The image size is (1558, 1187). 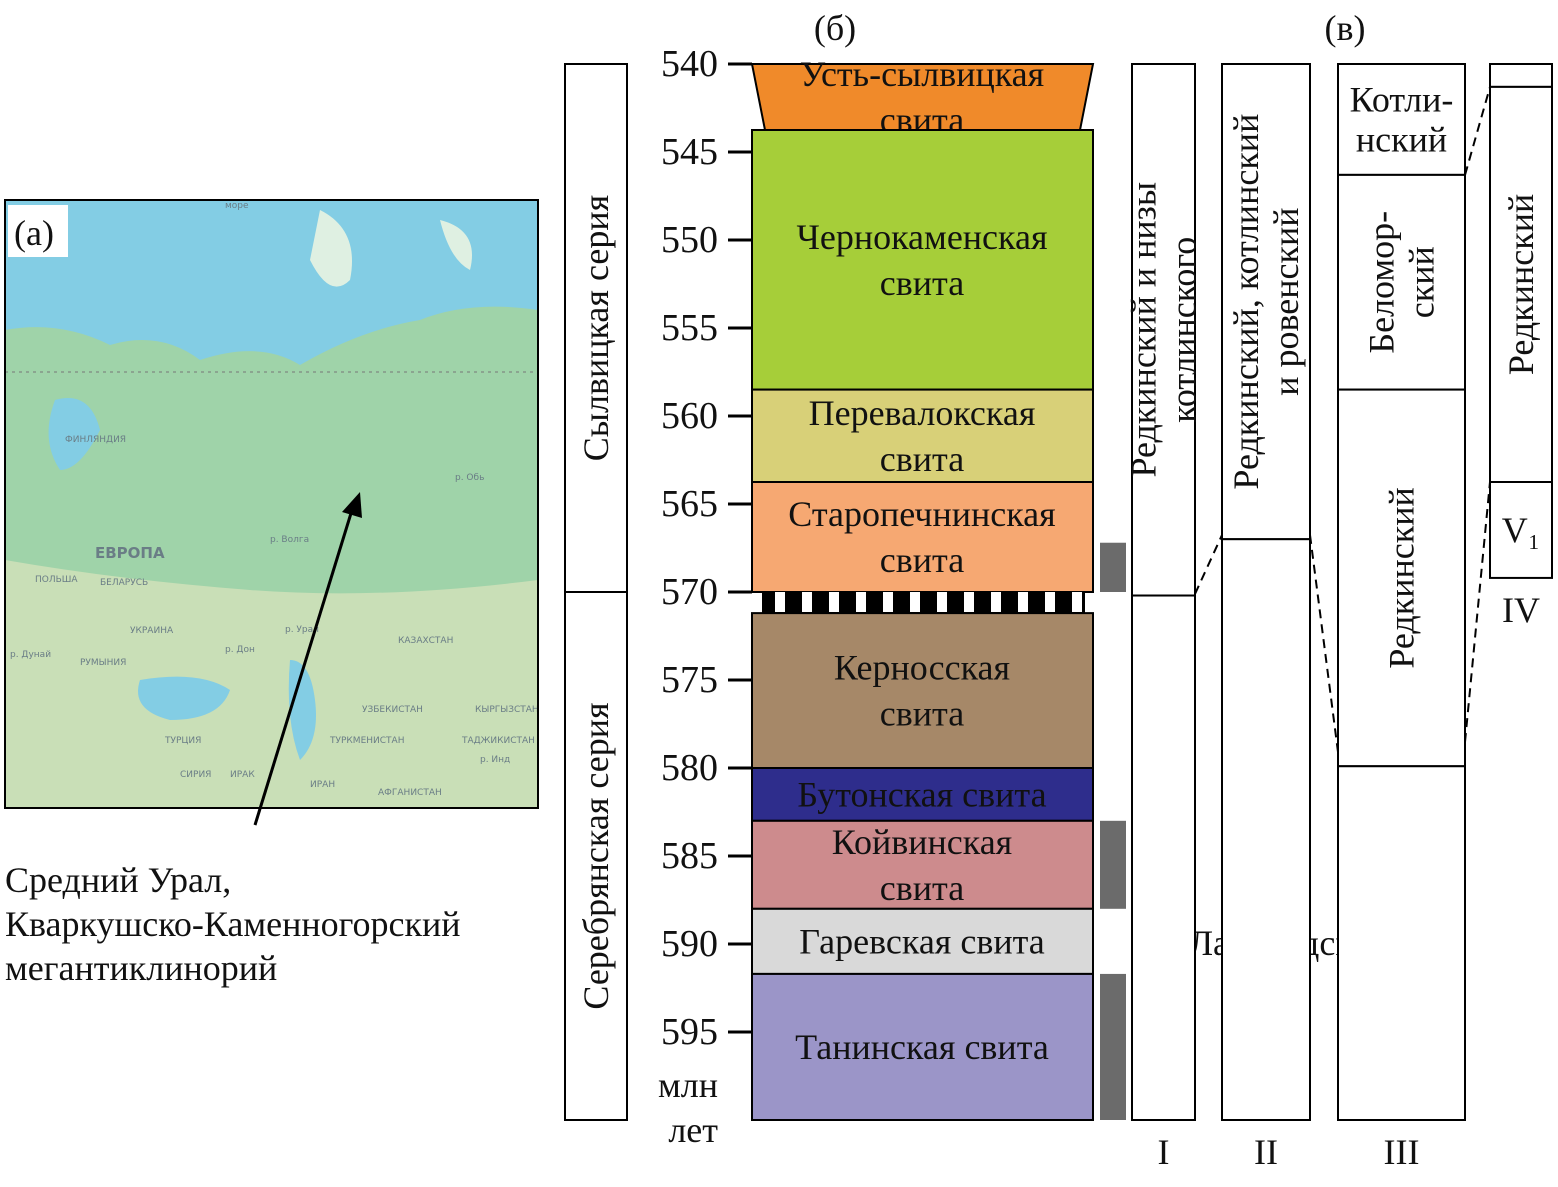 I want to click on tick-label: 570, so click(x=689, y=592).